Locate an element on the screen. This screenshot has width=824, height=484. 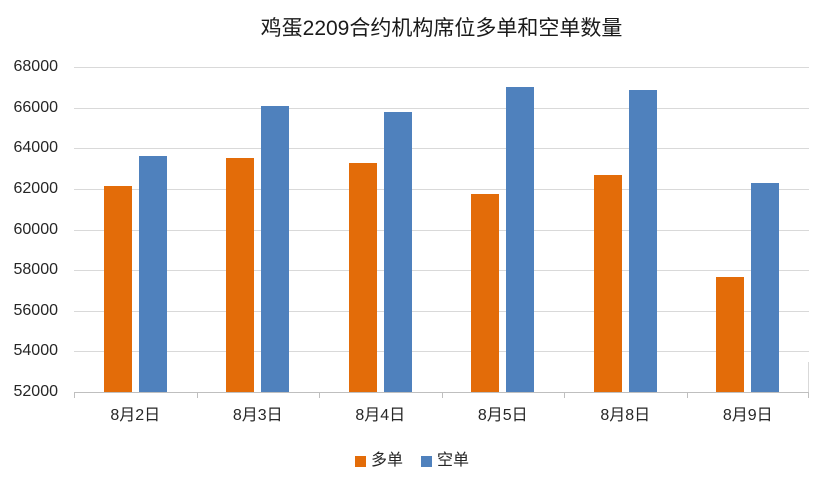
y-tick-label: 62000 is located at coordinates (36, 188).